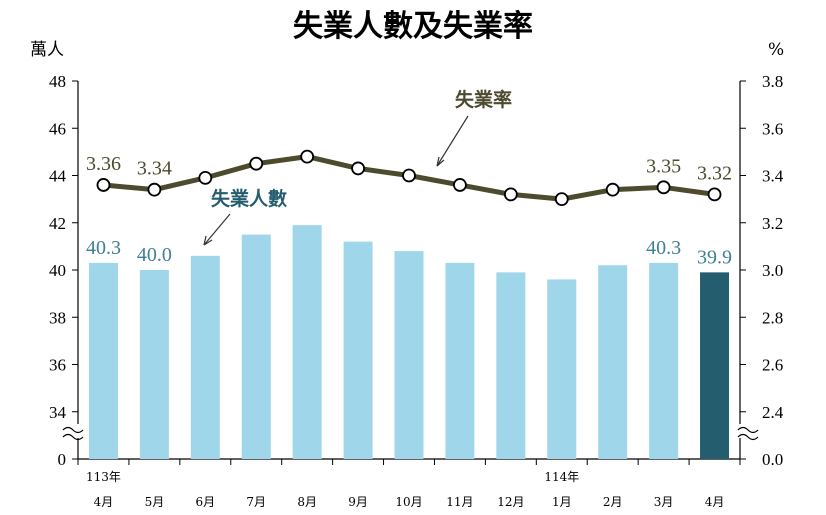 Image resolution: width=826 pixels, height=515 pixels. Describe the element at coordinates (245, 216) in the screenshot. I see `annotation-bar: 失業人數` at that location.